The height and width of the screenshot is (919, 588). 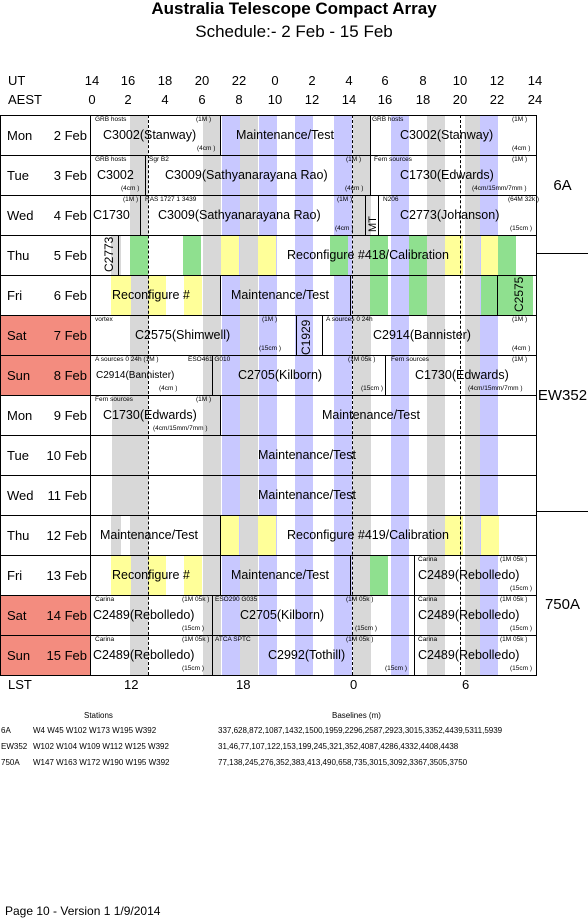 What do you see at coordinates (460, 80) in the screenshot?
I see `ut-tick: 10` at bounding box center [460, 80].